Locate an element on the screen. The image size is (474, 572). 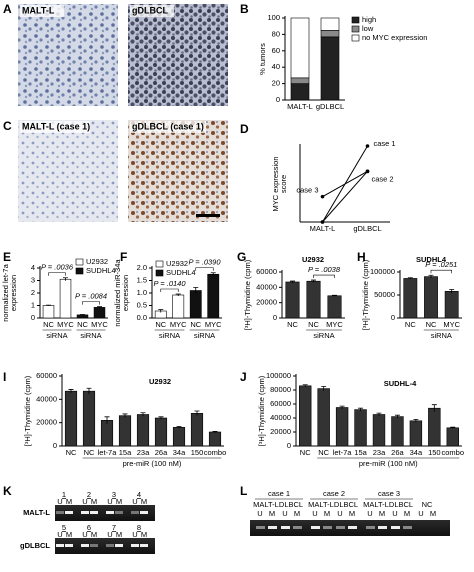
y-axis-label: [³H]-Thymidine (cpm) is located at coordinates (247, 294).